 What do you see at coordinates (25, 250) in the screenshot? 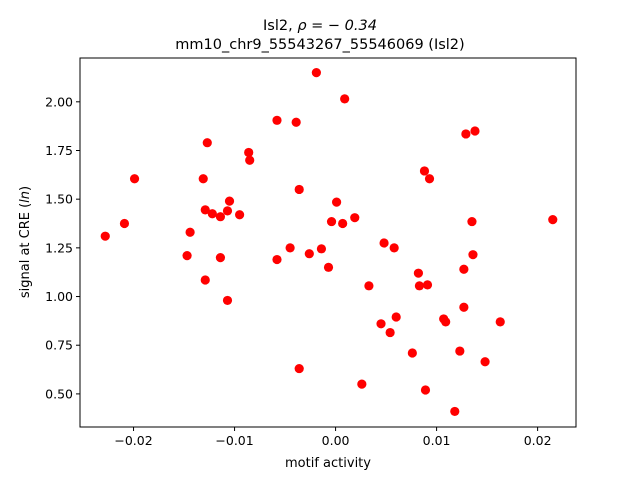
I see `y-axis-label-prefix: signal at CRE (` at bounding box center [25, 250].